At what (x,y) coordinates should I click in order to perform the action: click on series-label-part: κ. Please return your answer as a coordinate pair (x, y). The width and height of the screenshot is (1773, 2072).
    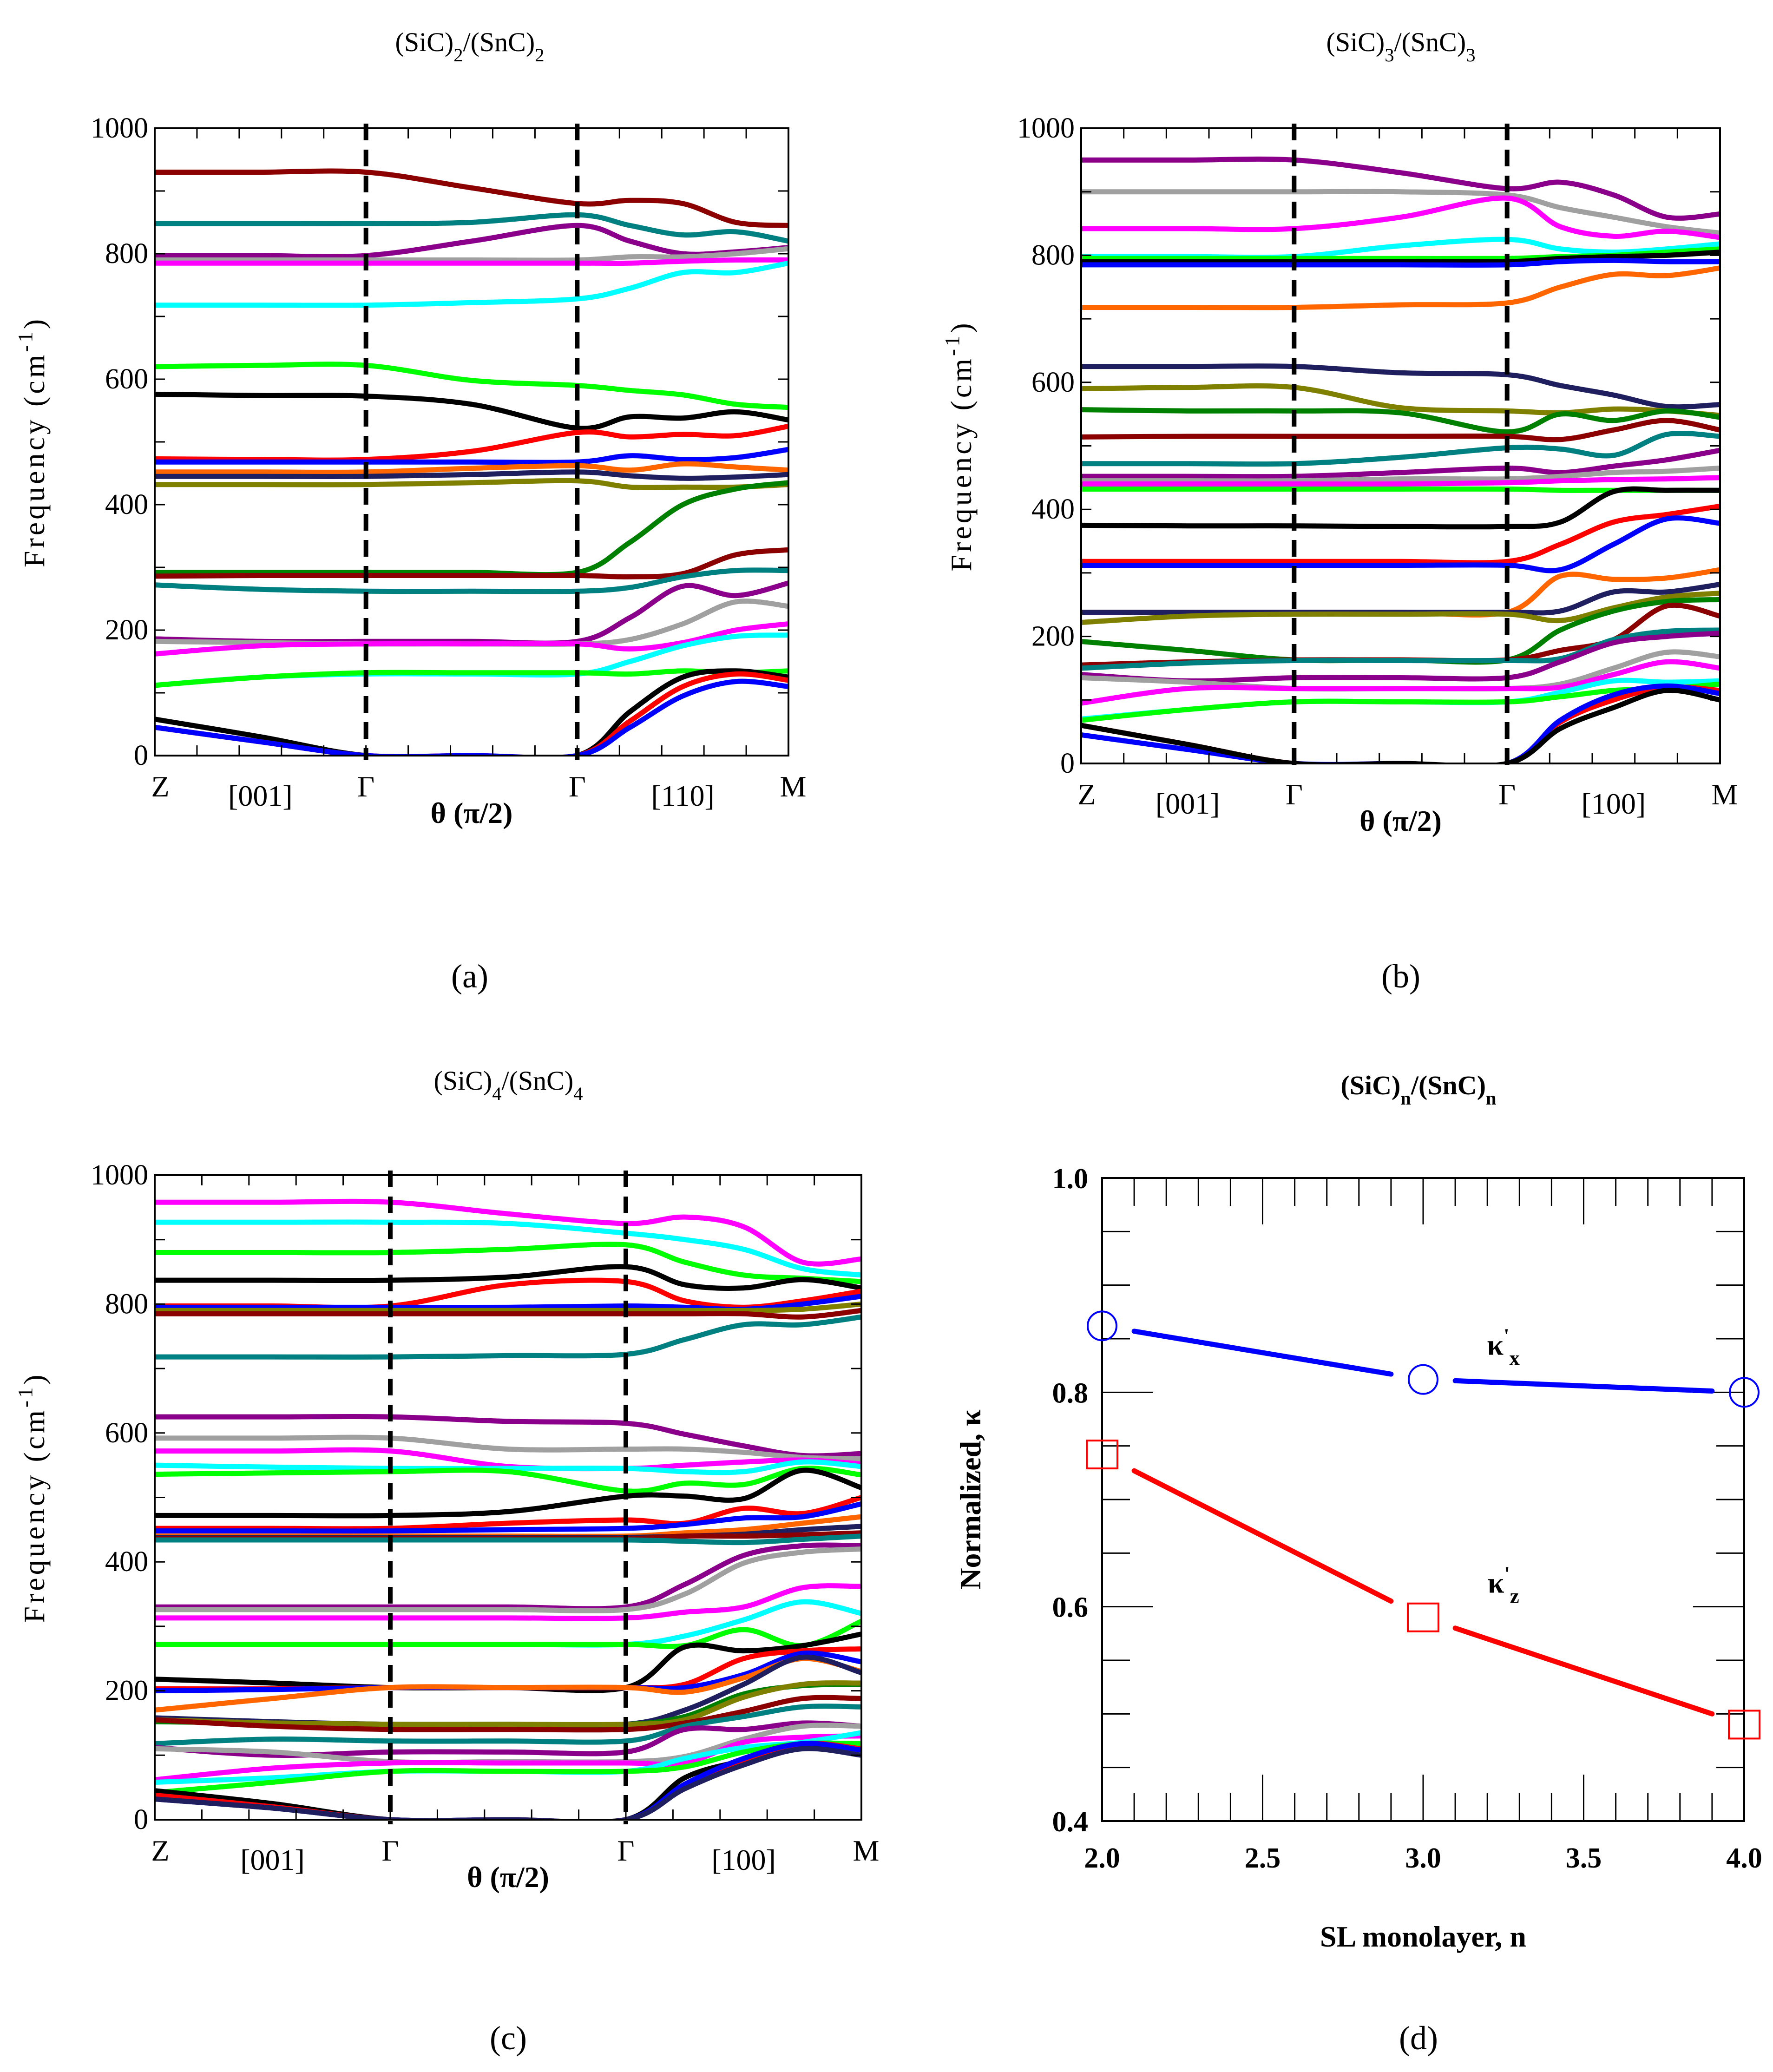
    Looking at the image, I should click on (1495, 1345).